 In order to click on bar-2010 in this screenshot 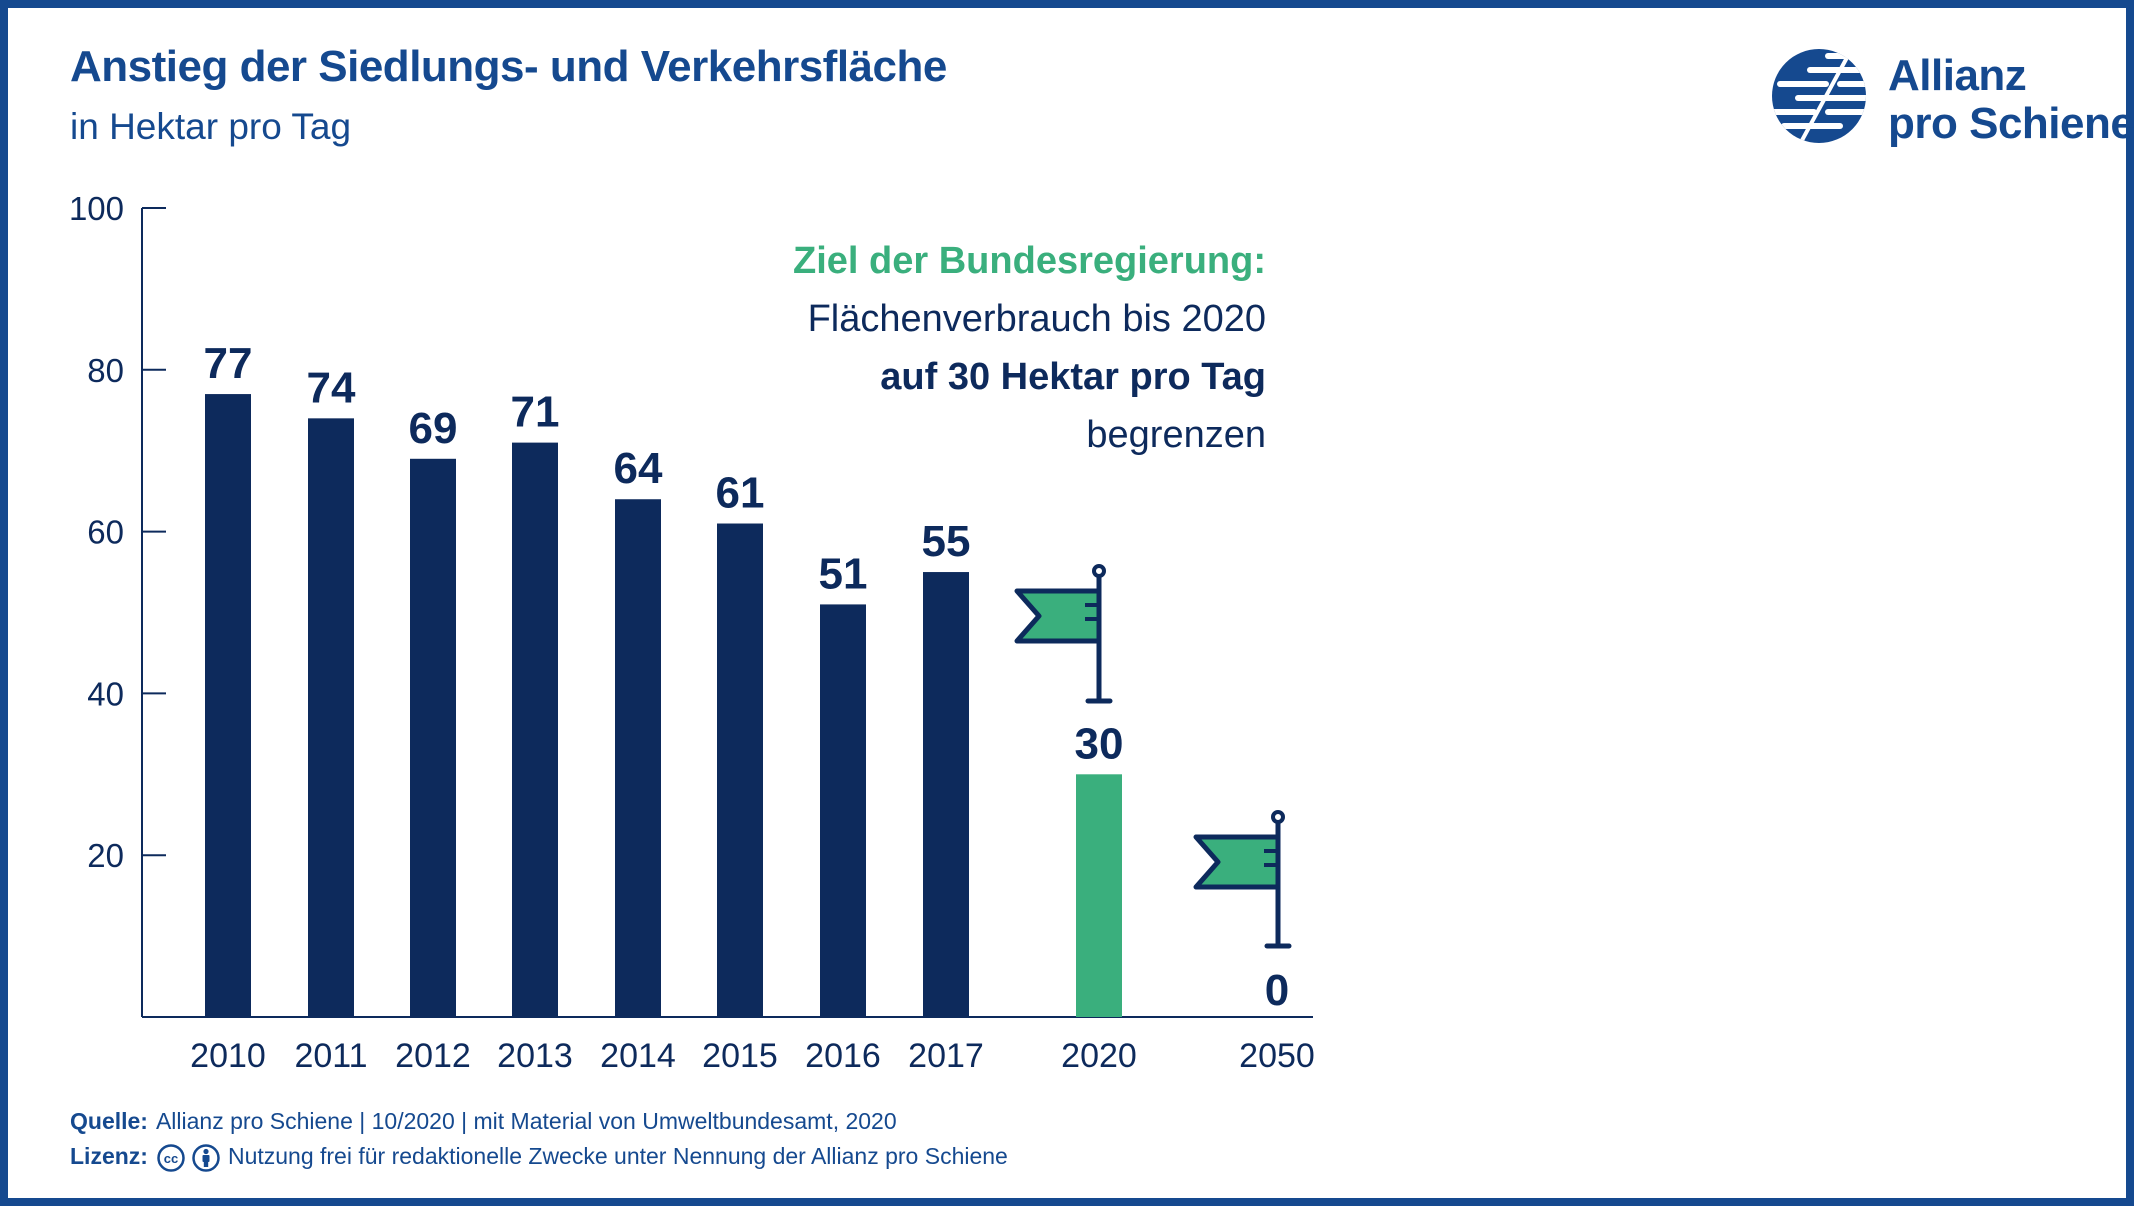, I will do `click(228, 705)`.